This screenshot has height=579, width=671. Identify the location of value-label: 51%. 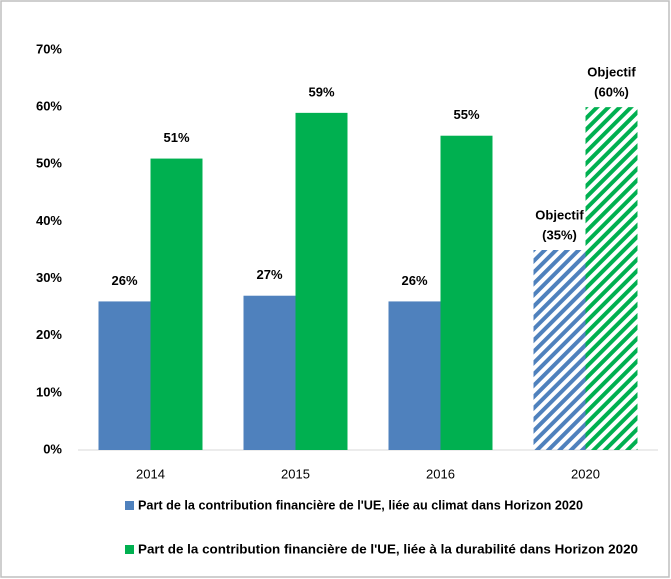
(176, 137).